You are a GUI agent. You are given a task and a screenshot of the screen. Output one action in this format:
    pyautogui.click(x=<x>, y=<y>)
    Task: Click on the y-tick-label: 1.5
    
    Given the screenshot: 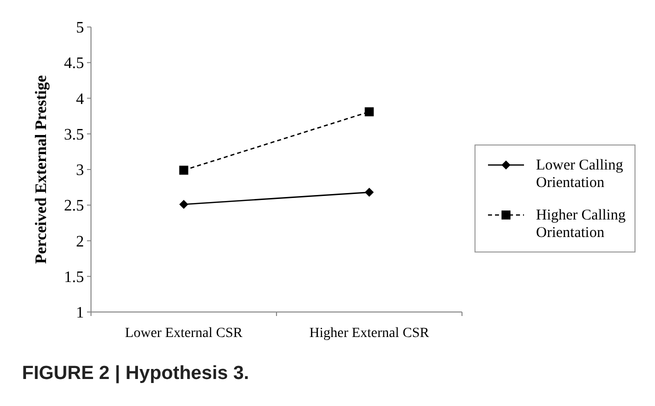 What is the action you would take?
    pyautogui.click(x=74, y=277)
    